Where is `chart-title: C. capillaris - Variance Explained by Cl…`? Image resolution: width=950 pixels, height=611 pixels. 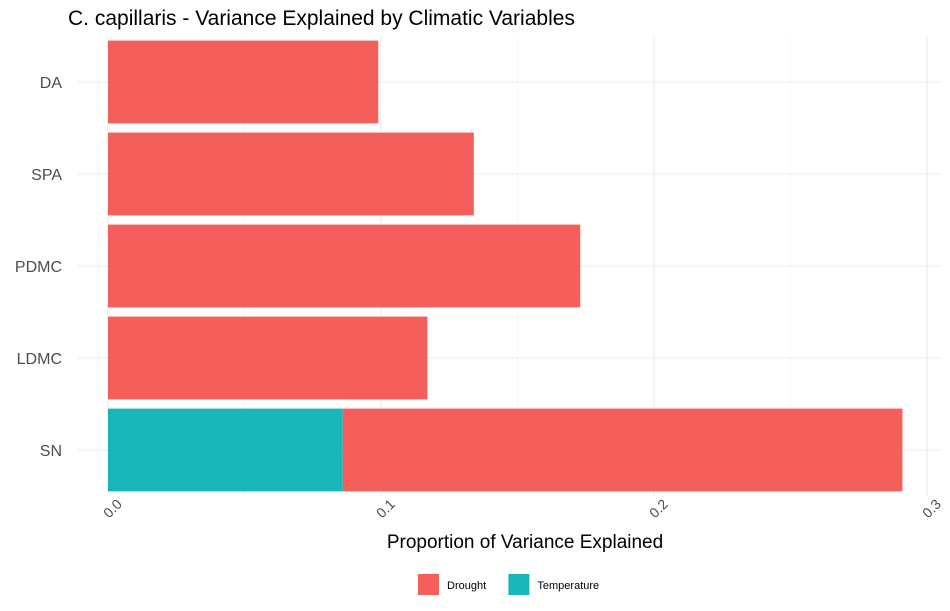 chart-title: C. capillaris - Variance Explained by Cl… is located at coordinates (321, 18).